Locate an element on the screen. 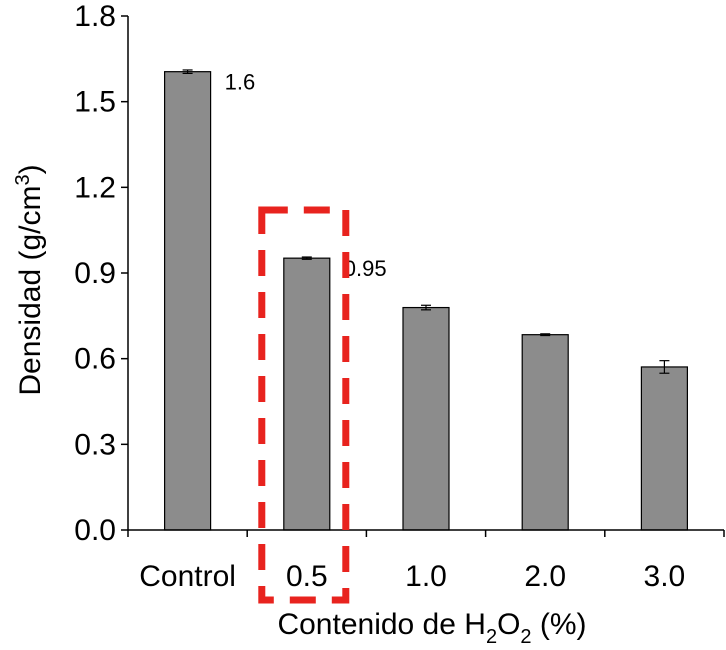  data-label: 0.95 is located at coordinates (365, 268).